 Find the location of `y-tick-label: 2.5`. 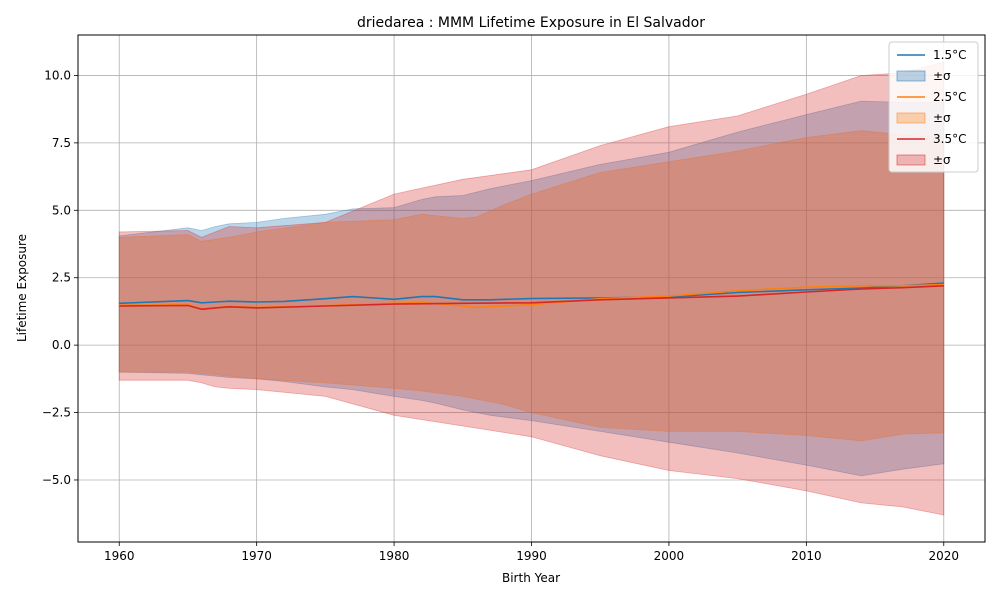

y-tick-label: 2.5 is located at coordinates (61, 278).